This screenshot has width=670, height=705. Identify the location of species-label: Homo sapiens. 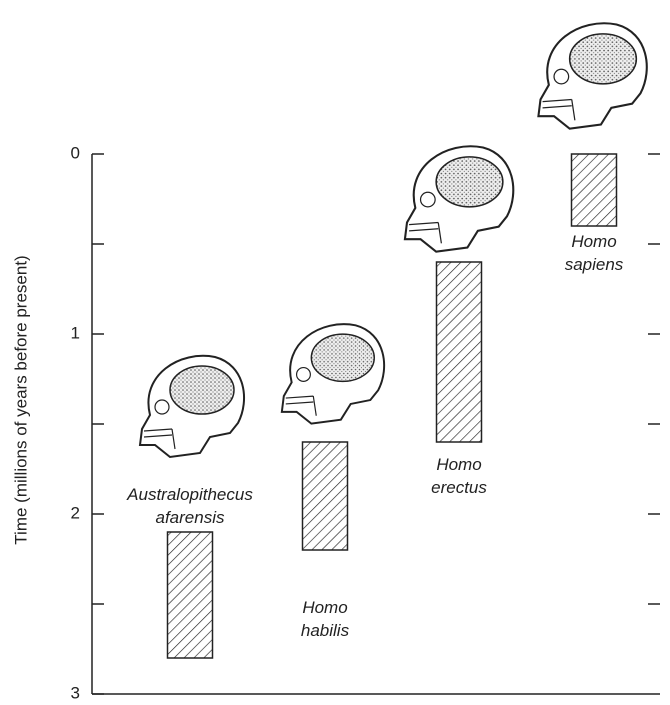
(594, 253).